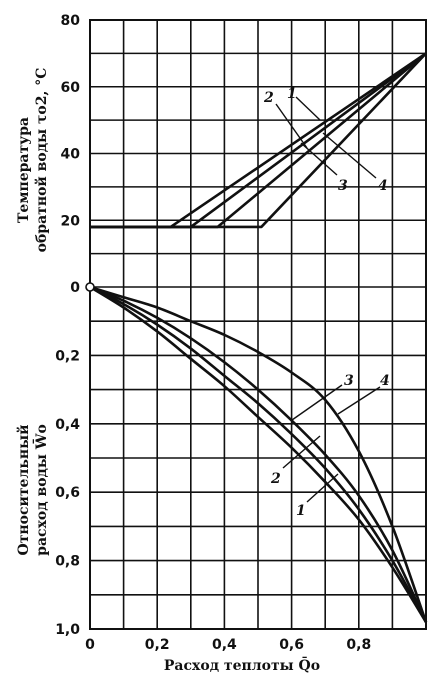 This screenshot has height=685, width=435. I want to click on lower-y-tick-label: 0,6, so click(67, 493).